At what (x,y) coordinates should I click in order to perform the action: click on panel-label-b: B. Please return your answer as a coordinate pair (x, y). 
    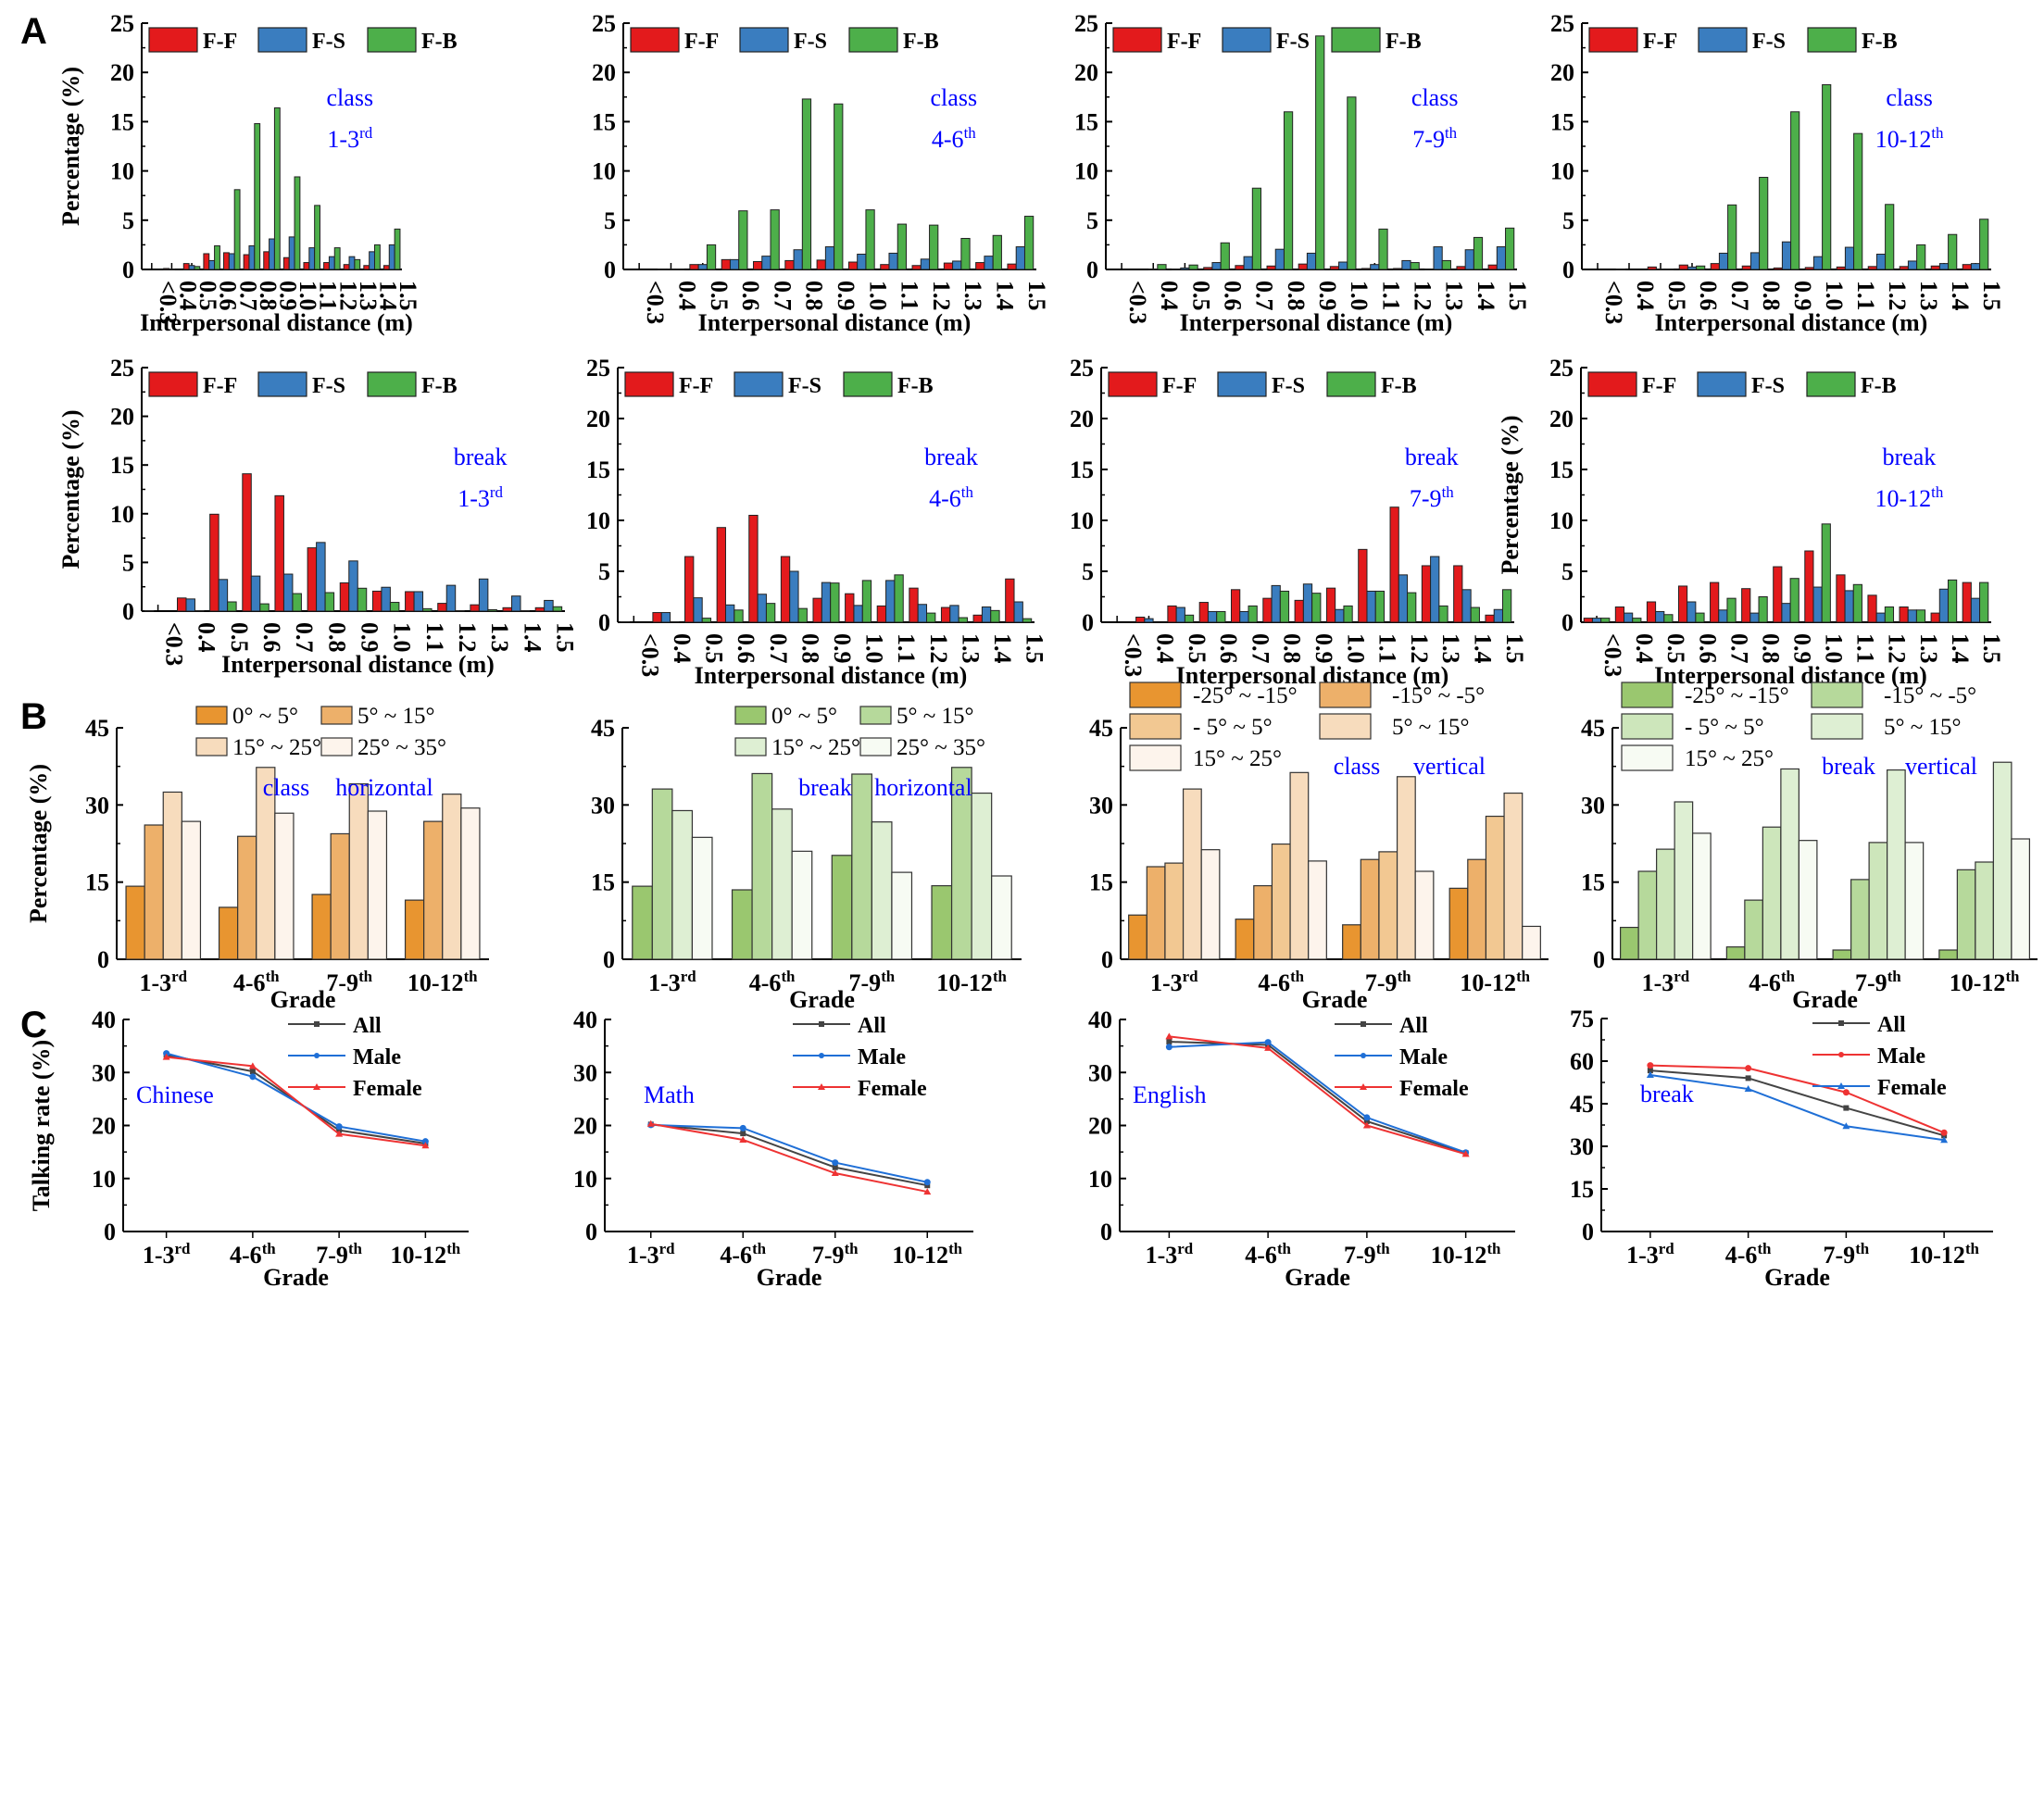
    Looking at the image, I should click on (33, 716).